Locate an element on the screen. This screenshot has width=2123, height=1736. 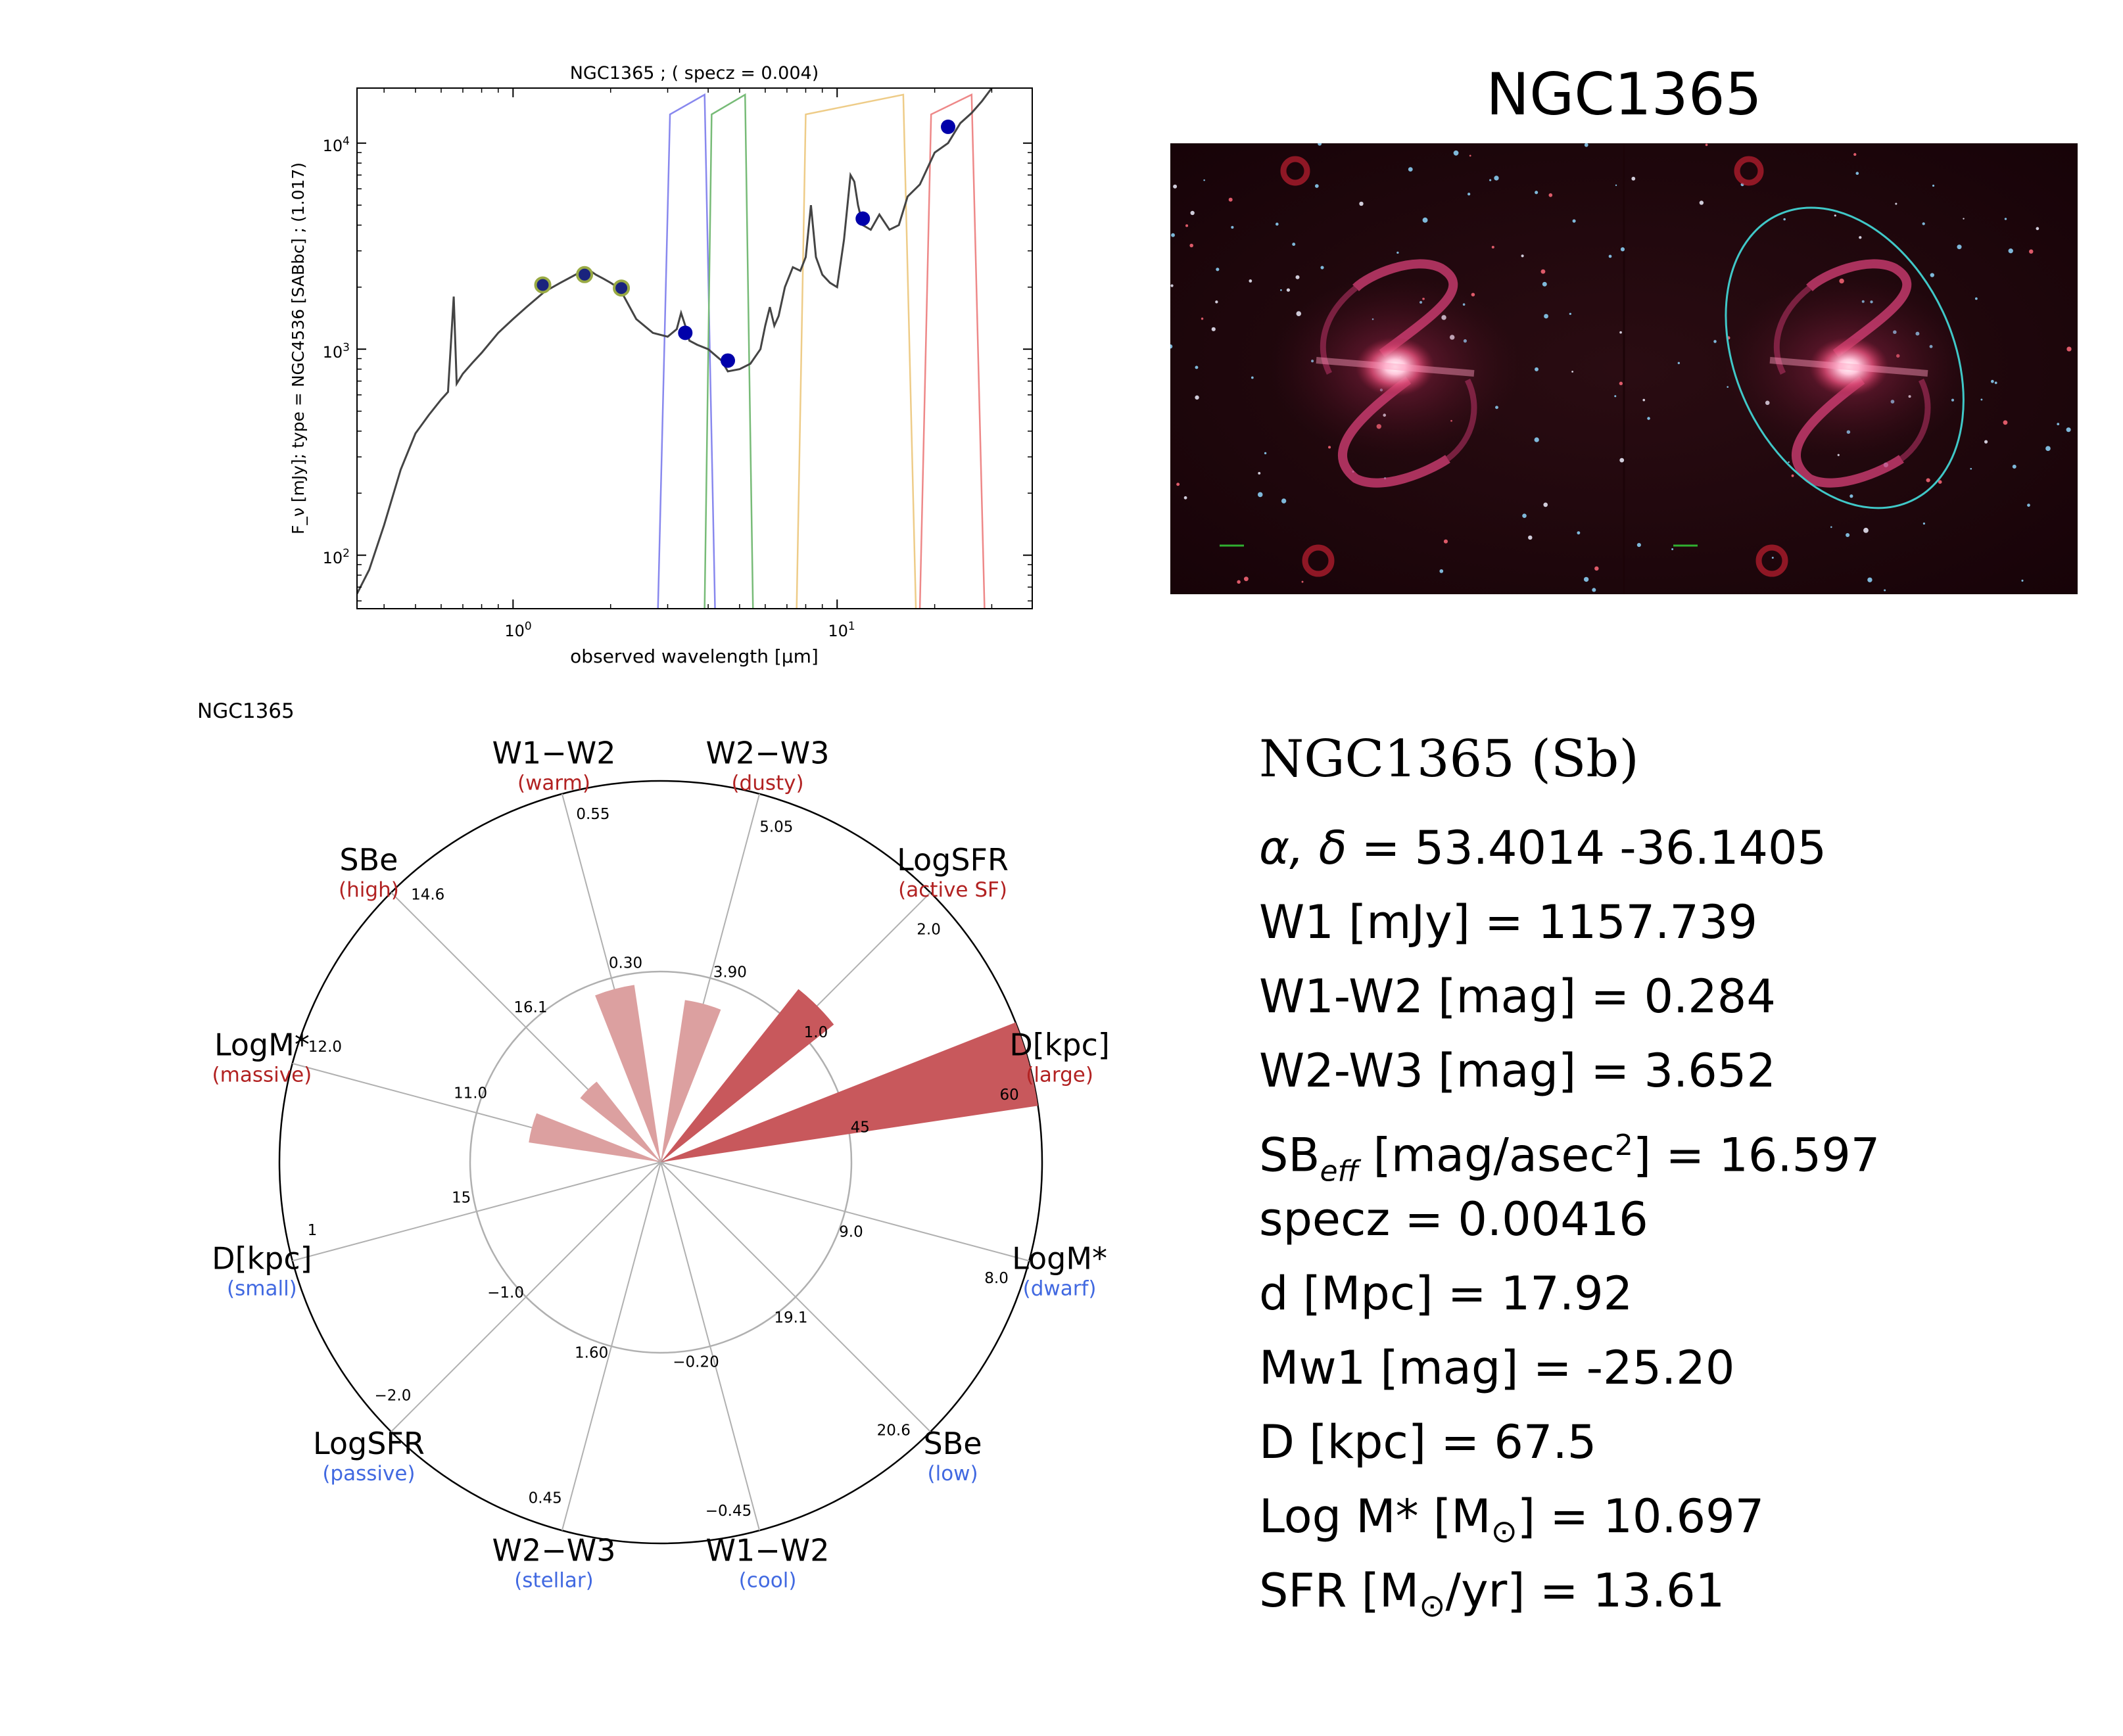
info-w1-w2: W1-W2 [mag] = 0.284 is located at coordinates (1517, 997).